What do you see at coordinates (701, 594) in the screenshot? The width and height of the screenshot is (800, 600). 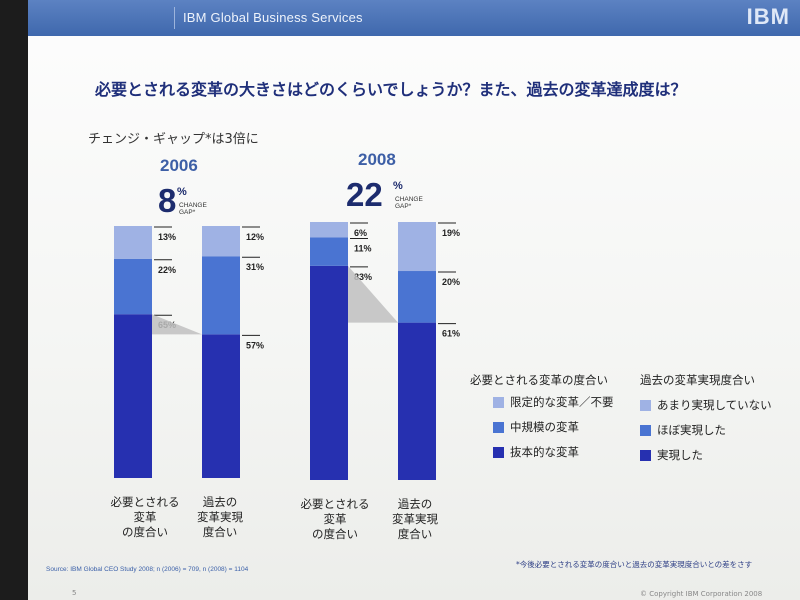 I see `copyright-notice: © Copyright IBM Corporation 2008` at bounding box center [701, 594].